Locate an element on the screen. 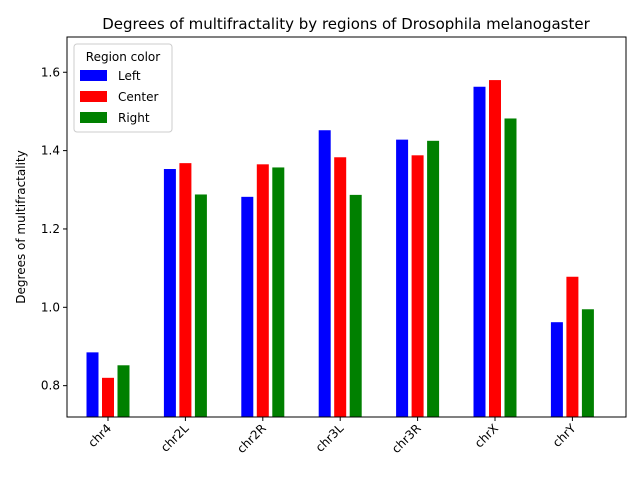  bar-chr3L-left is located at coordinates (324, 274).